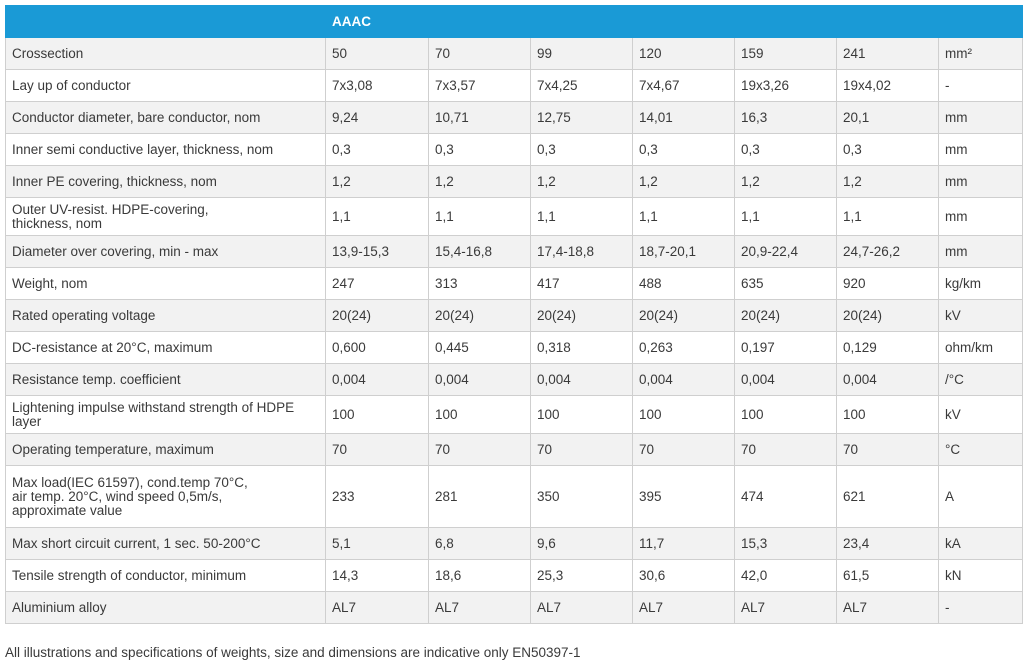 The width and height of the screenshot is (1025, 666). Describe the element at coordinates (581, 347) in the screenshot. I see `value-cell: 0,318` at that location.